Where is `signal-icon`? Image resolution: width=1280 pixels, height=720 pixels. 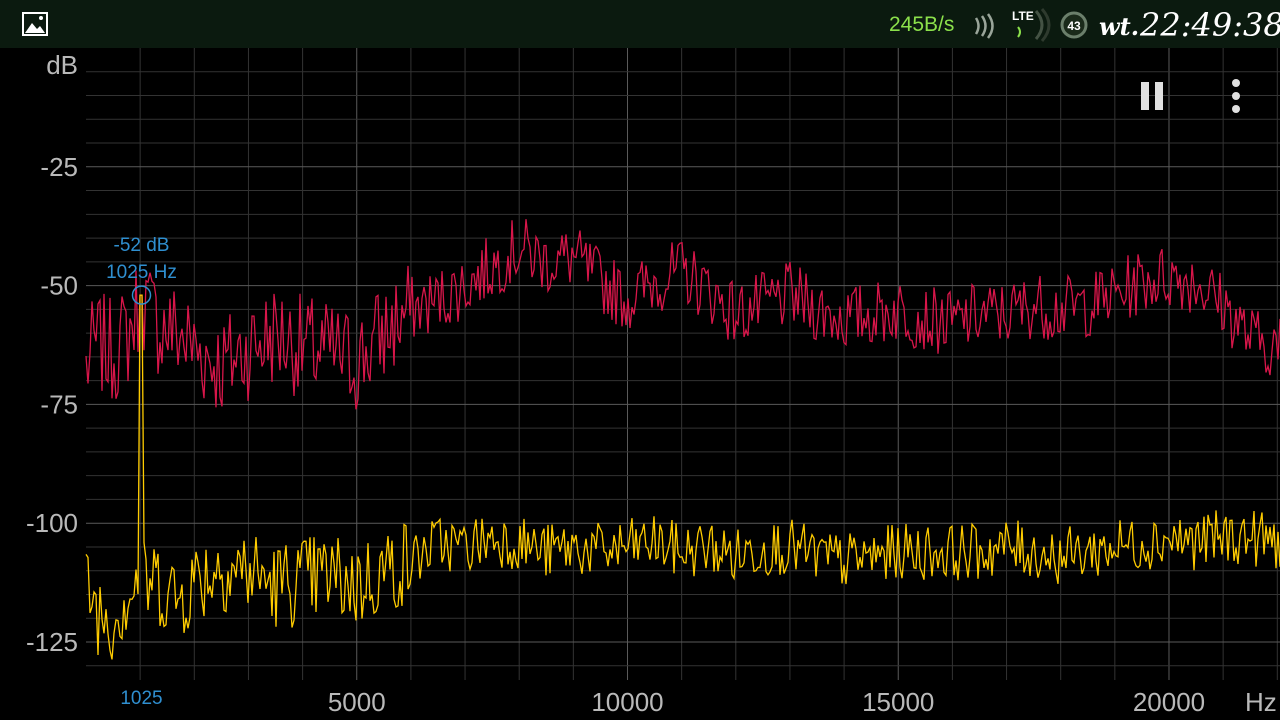 signal-icon is located at coordinates (984, 26).